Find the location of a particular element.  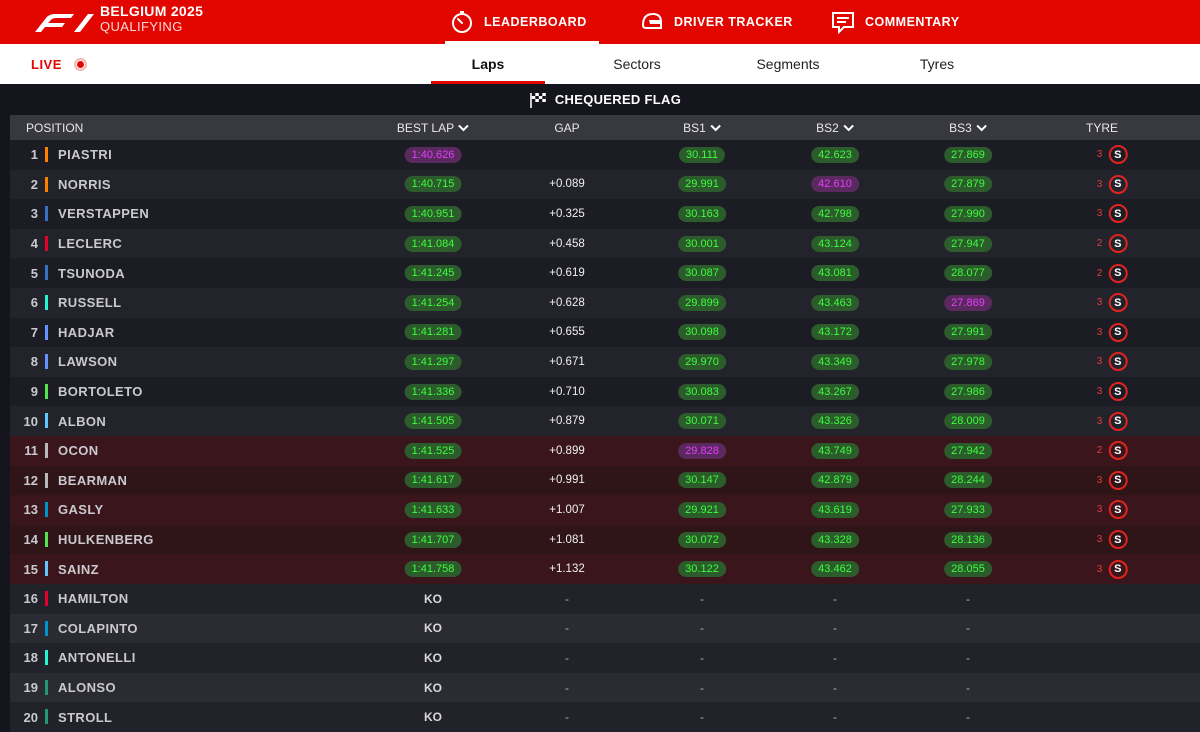

best-lap-value: 1:41.084 is located at coordinates (433, 243).